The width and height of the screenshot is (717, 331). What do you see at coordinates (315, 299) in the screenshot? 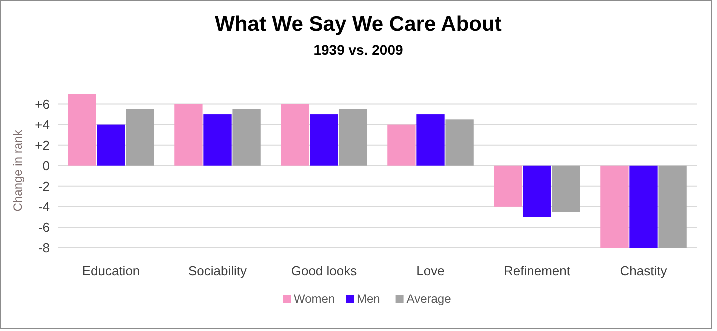
I see `legend-label: Women` at bounding box center [315, 299].